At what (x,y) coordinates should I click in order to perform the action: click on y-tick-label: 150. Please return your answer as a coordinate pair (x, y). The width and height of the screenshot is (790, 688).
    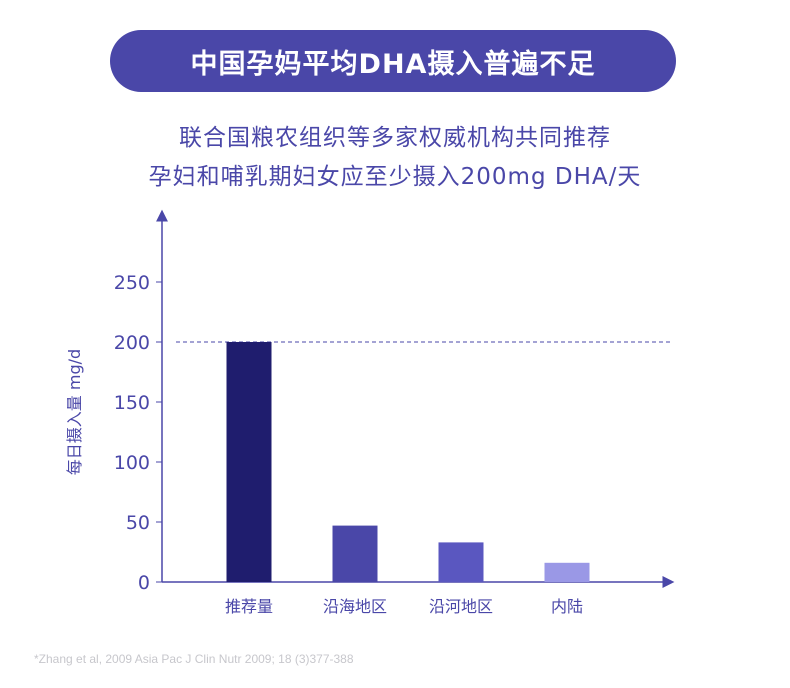
    Looking at the image, I should click on (132, 403).